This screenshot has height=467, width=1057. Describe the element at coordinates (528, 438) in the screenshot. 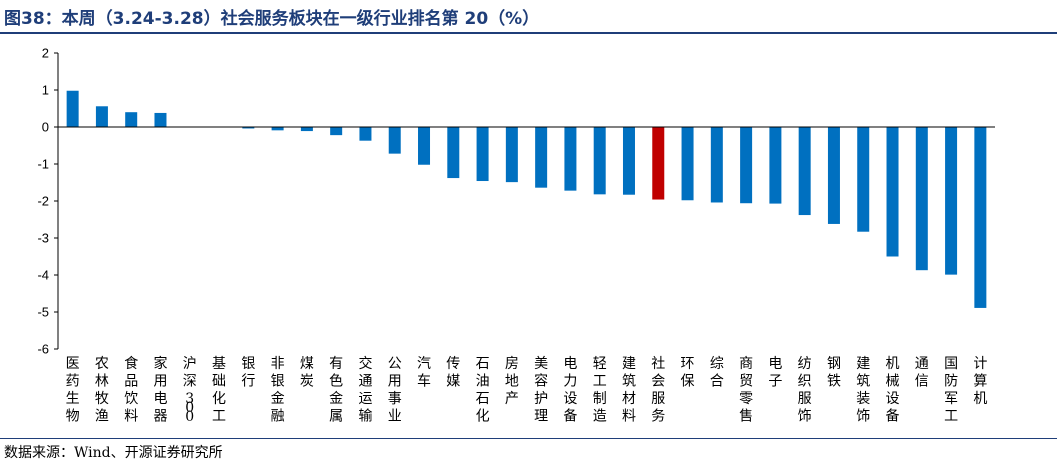

I see `footer-rule` at that location.